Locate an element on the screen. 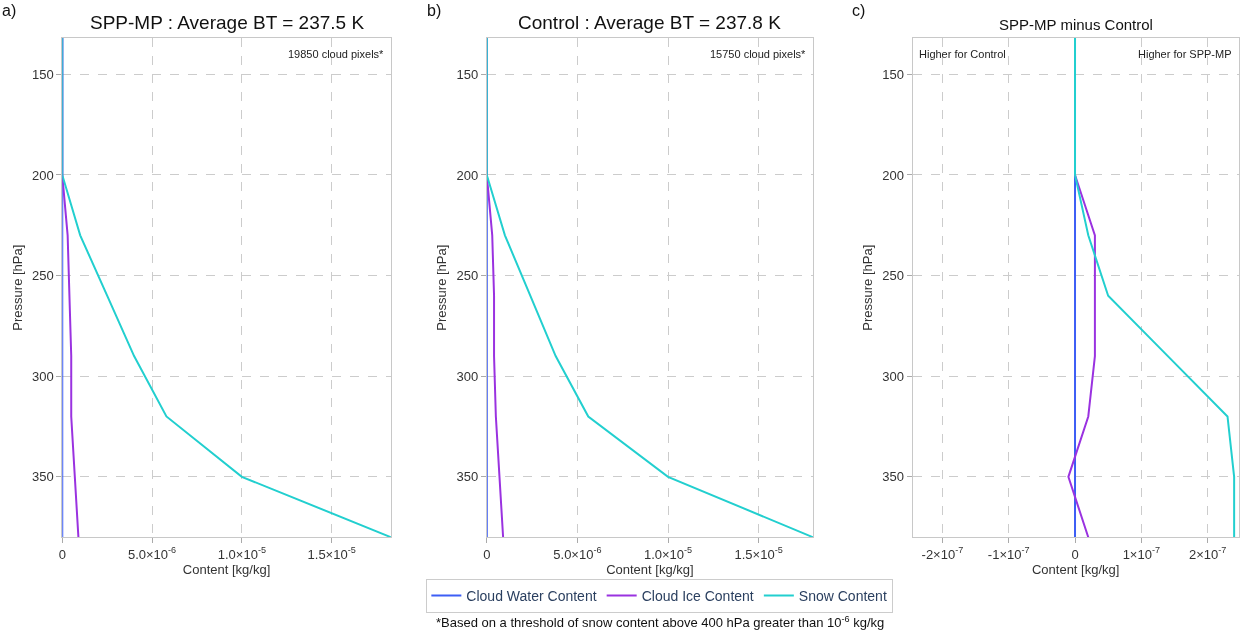 This screenshot has height=635, width=1245. text: b) is located at coordinates (434, 10).